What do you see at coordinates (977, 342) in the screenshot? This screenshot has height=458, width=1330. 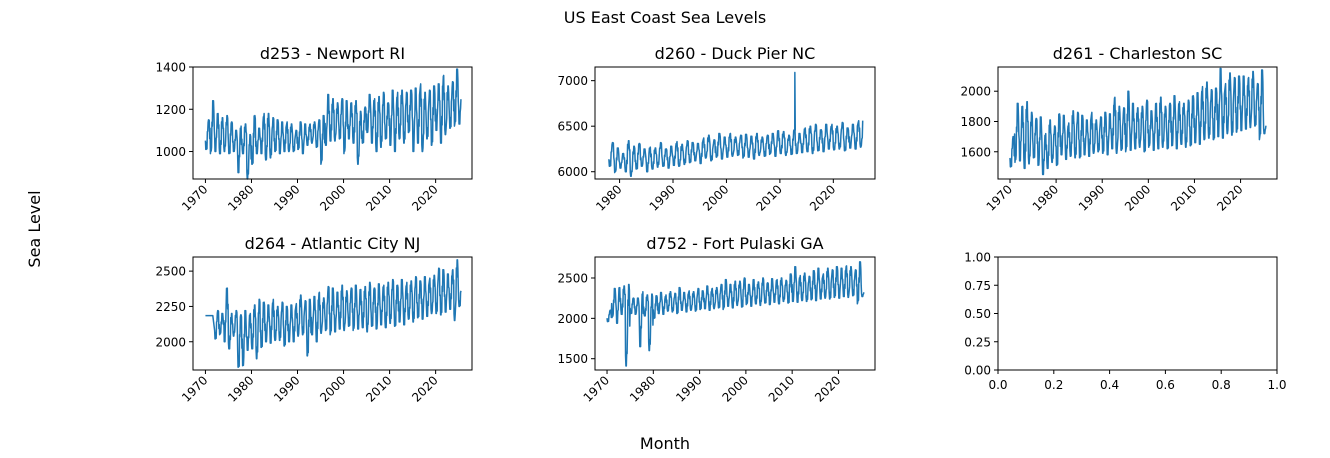 I see `y-tick-label: 0.25` at bounding box center [977, 342].